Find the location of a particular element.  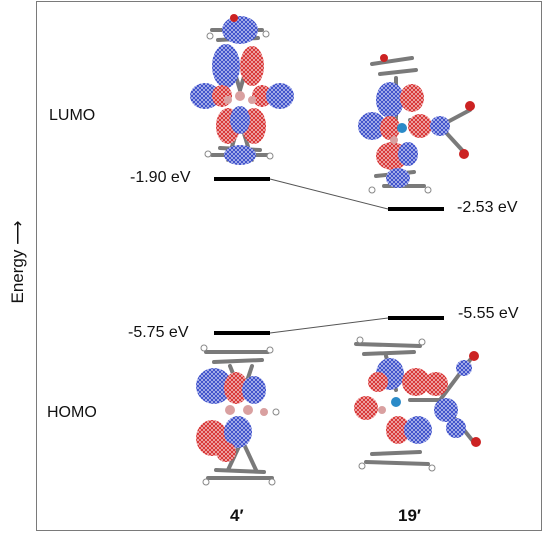

energy-value-lumo-19: -2.53 eV is located at coordinates (487, 207).